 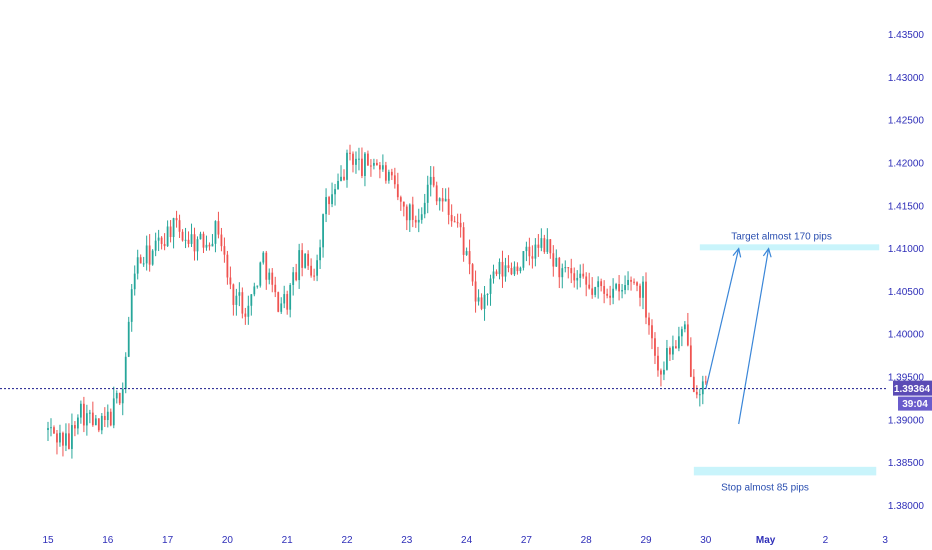 I want to click on y-tick-label: 1.38000, so click(x=906, y=506).